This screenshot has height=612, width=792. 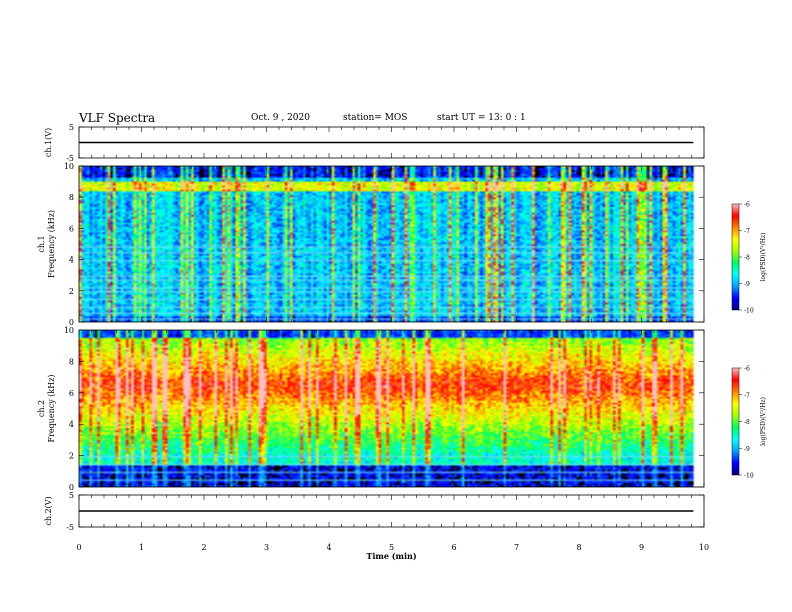 I want to click on x-tick-label: 9, so click(x=641, y=547).